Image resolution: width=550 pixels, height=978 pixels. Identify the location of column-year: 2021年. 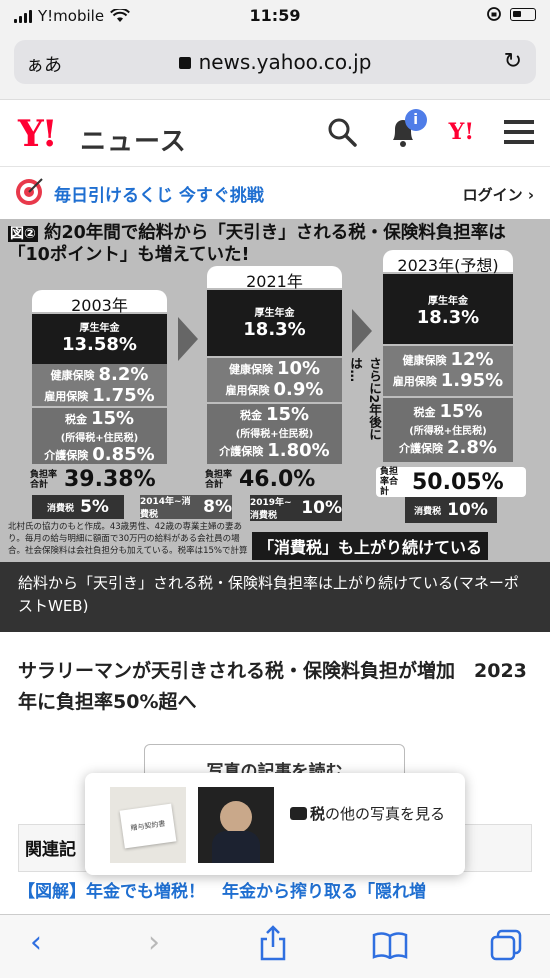
(274, 278).